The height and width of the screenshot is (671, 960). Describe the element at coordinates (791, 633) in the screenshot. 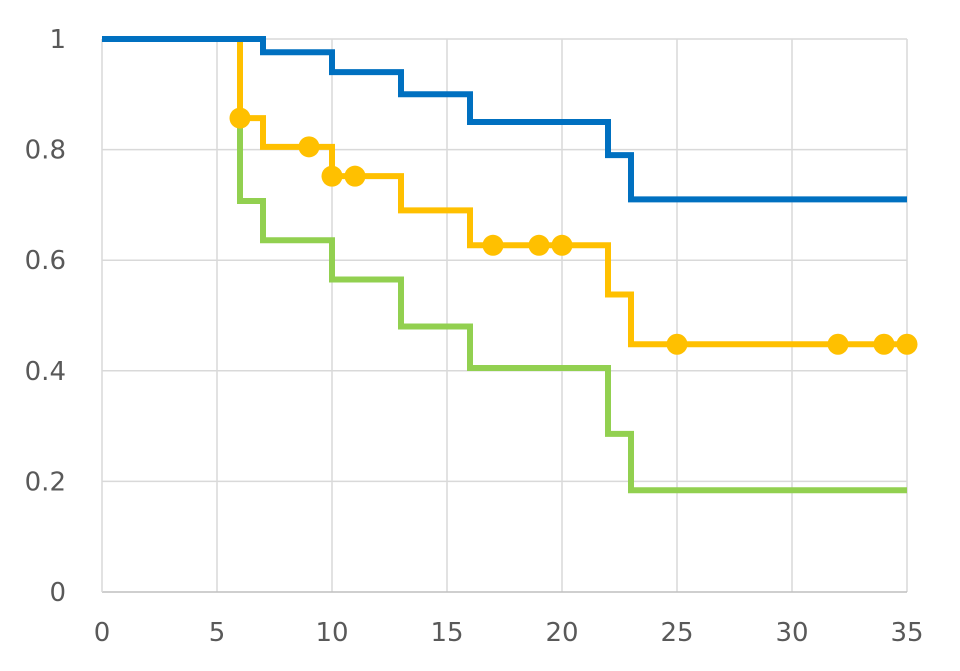

I see `x-tick-label: 30` at that location.